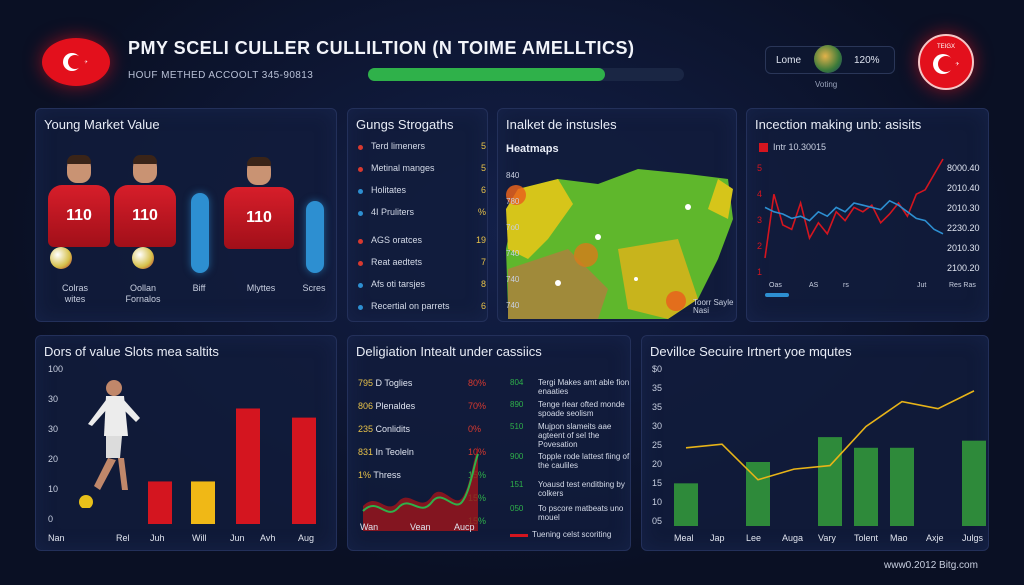  What do you see at coordinates (946, 62) in the screenshot?
I see `turkey-flag-badge-icon: TEIGX` at bounding box center [946, 62].